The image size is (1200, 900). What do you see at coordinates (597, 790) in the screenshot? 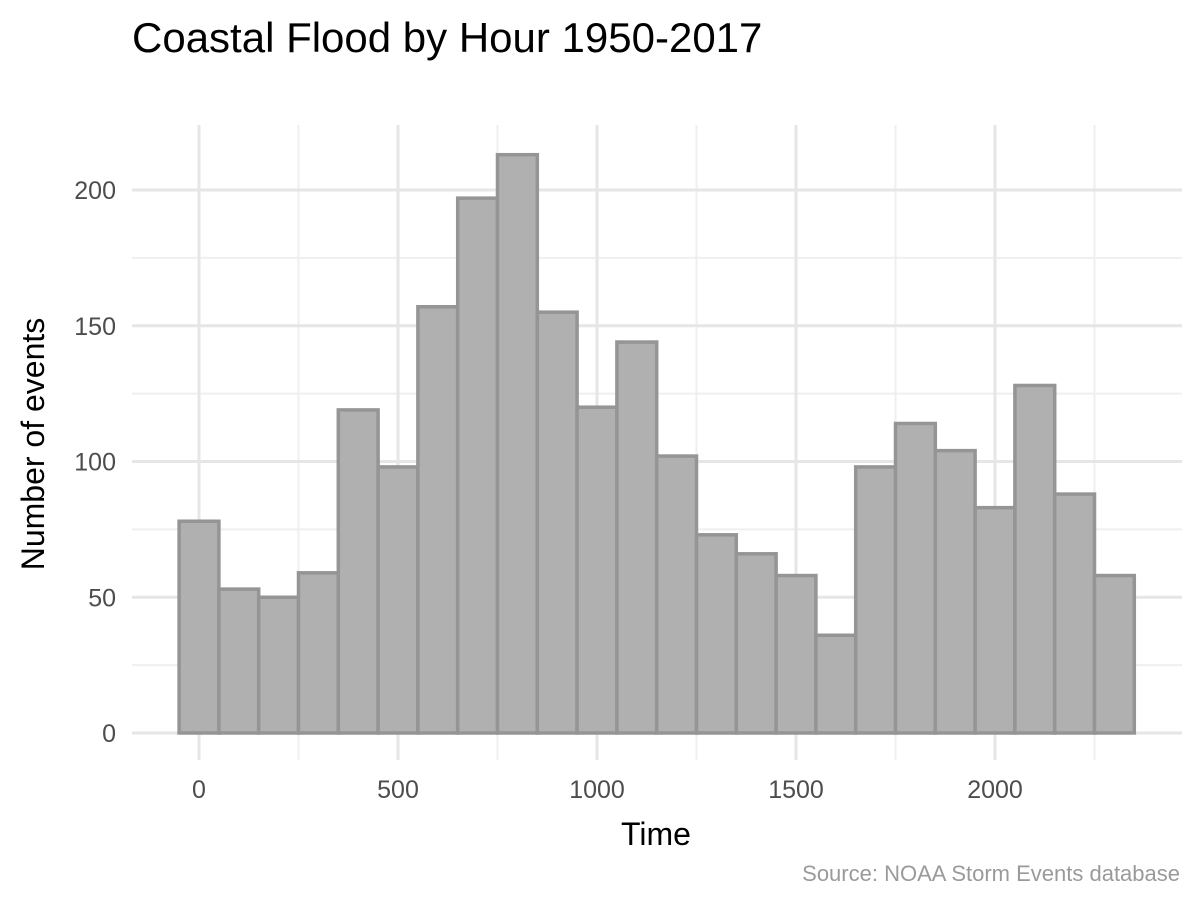
I see `x-tick-label: 1000` at bounding box center [597, 790].